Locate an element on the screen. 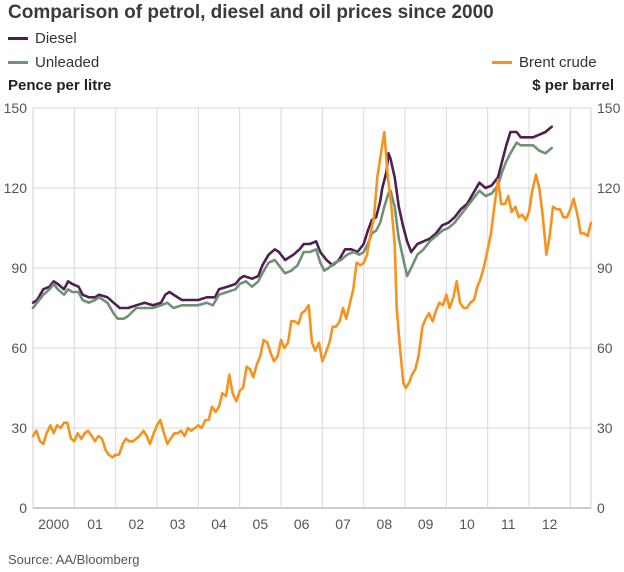 The width and height of the screenshot is (624, 572). x-tick-label: 07 is located at coordinates (343, 524).